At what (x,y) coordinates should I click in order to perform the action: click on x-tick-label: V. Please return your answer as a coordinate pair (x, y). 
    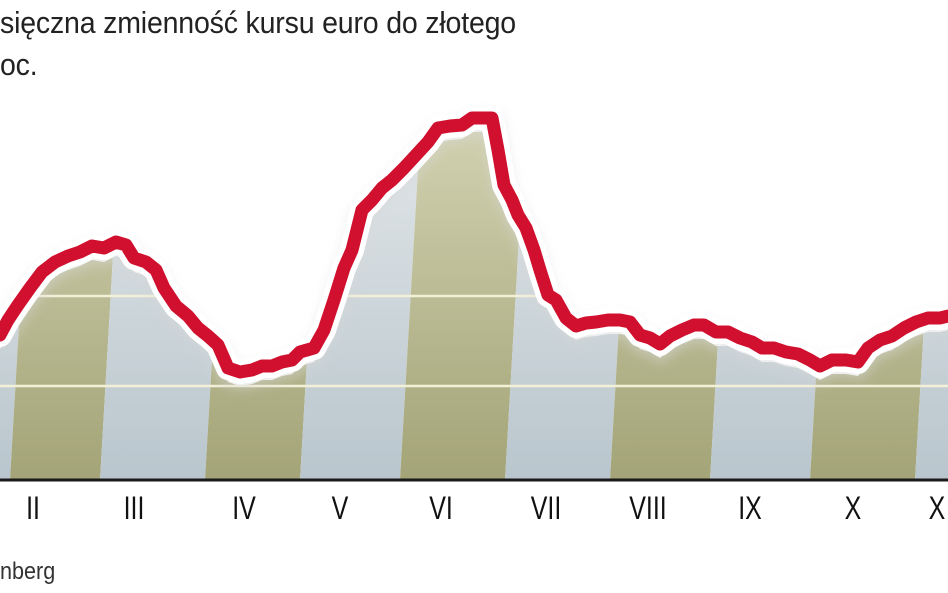
    Looking at the image, I should click on (340, 508).